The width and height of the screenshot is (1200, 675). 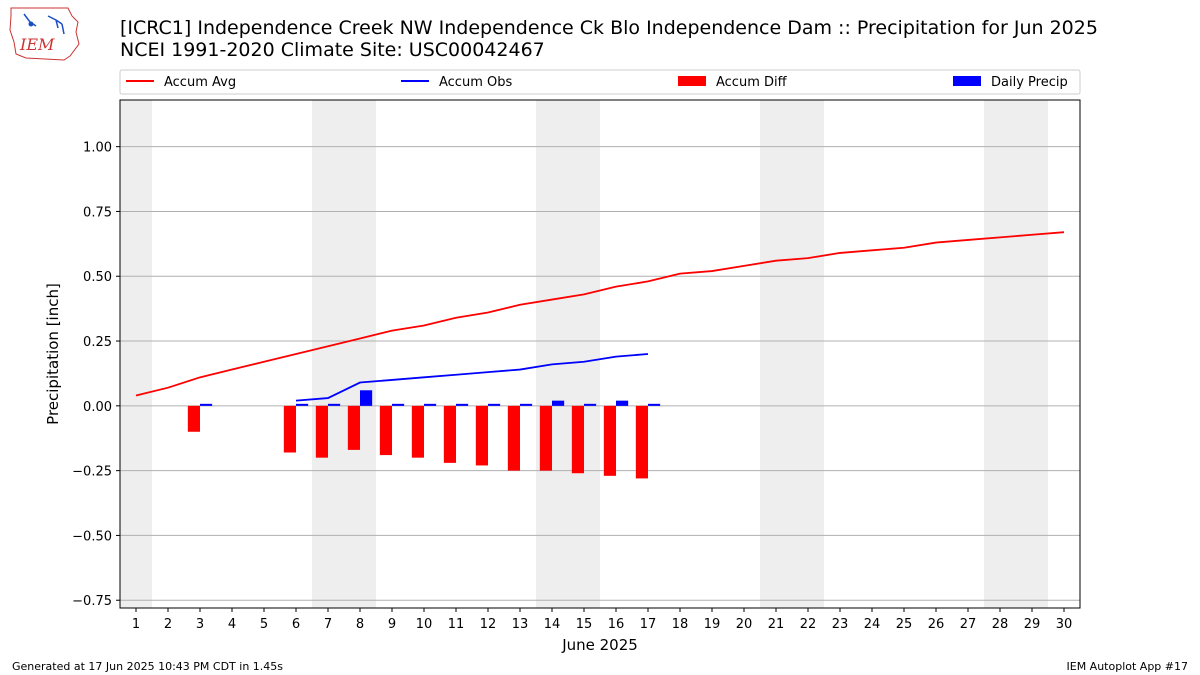 What do you see at coordinates (752, 82) in the screenshot?
I see `legend-accum-diff-label: Accum Diff` at bounding box center [752, 82].